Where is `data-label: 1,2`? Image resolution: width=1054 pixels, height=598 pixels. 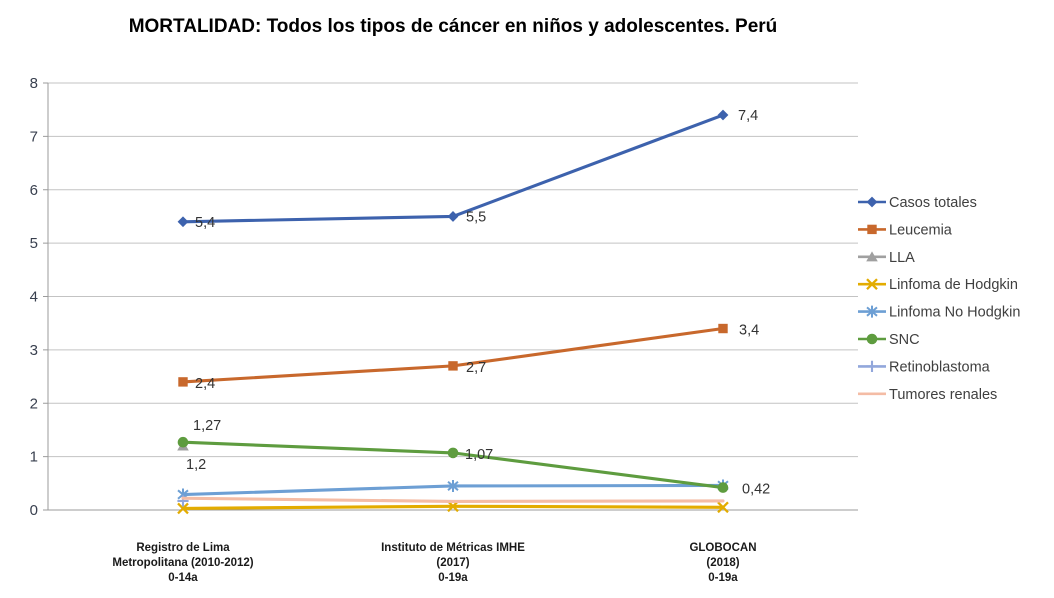
data-label: 1,2 is located at coordinates (196, 465).